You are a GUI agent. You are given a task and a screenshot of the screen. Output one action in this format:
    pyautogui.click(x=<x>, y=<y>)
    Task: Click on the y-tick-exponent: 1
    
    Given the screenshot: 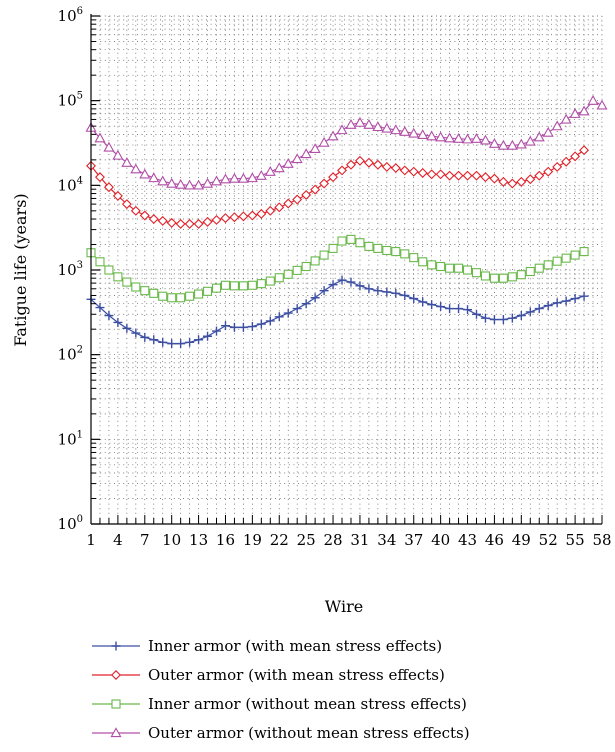 What is the action you would take?
    pyautogui.click(x=80, y=434)
    